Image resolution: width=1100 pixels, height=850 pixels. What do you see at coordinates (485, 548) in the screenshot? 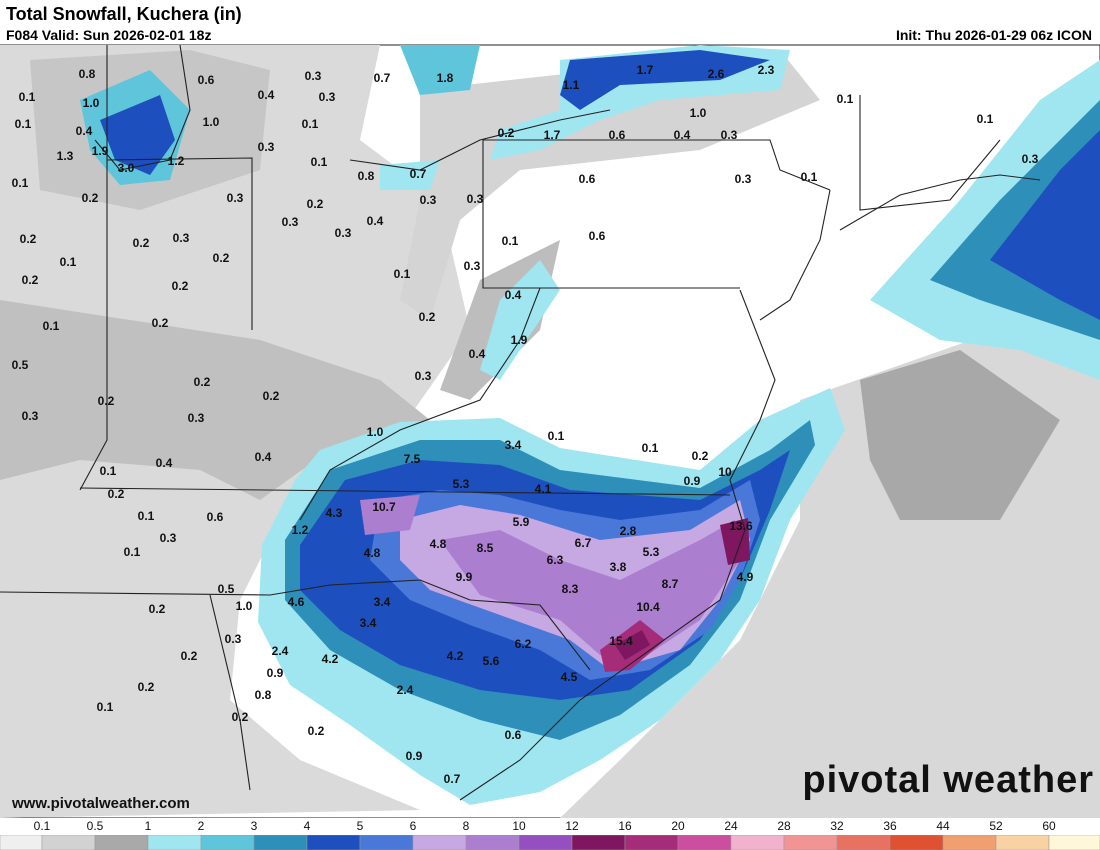
I see `snowfall-label: 8.5` at bounding box center [485, 548].